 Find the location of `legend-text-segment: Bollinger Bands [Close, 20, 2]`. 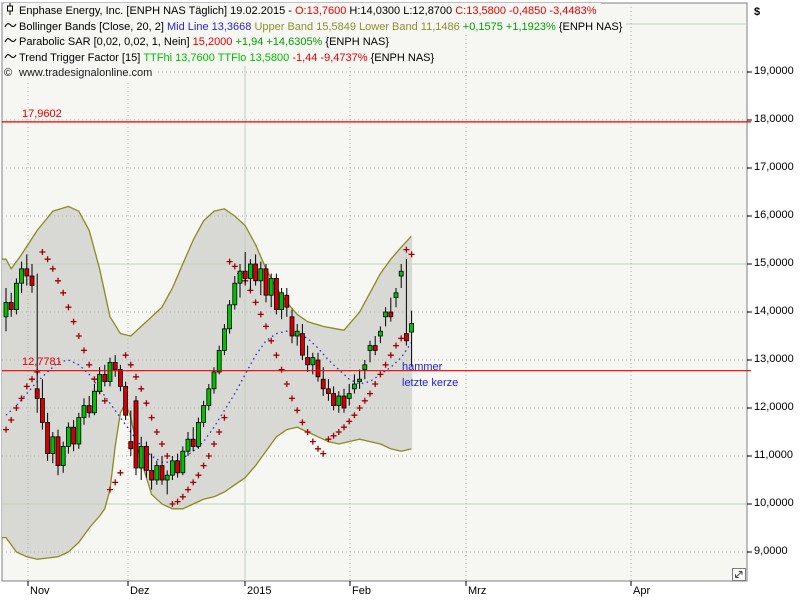

legend-text-segment: Bollinger Bands [Close, 20, 2] is located at coordinates (93, 27).